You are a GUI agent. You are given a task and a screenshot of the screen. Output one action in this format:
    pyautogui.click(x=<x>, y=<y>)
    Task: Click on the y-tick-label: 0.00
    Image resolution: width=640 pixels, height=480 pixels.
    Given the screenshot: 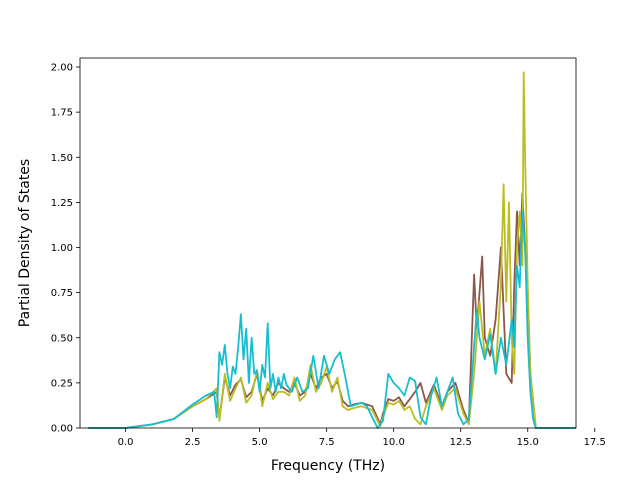 What is the action you would take?
    pyautogui.click(x=62, y=429)
    